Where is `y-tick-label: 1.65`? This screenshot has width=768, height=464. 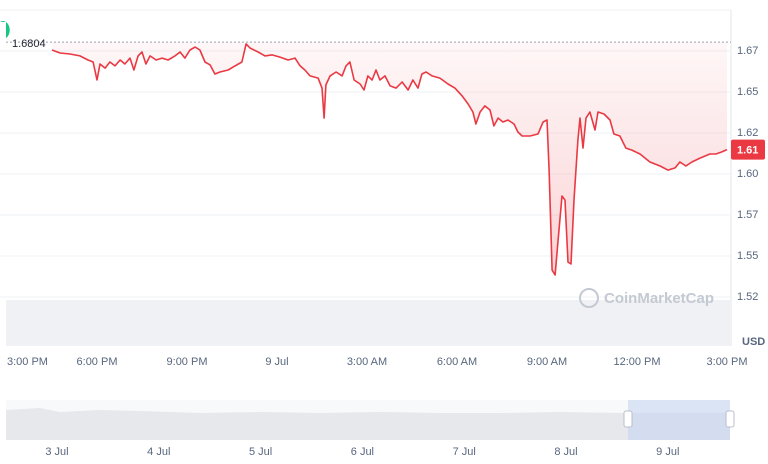
y-tick-label: 1.65 is located at coordinates (747, 92).